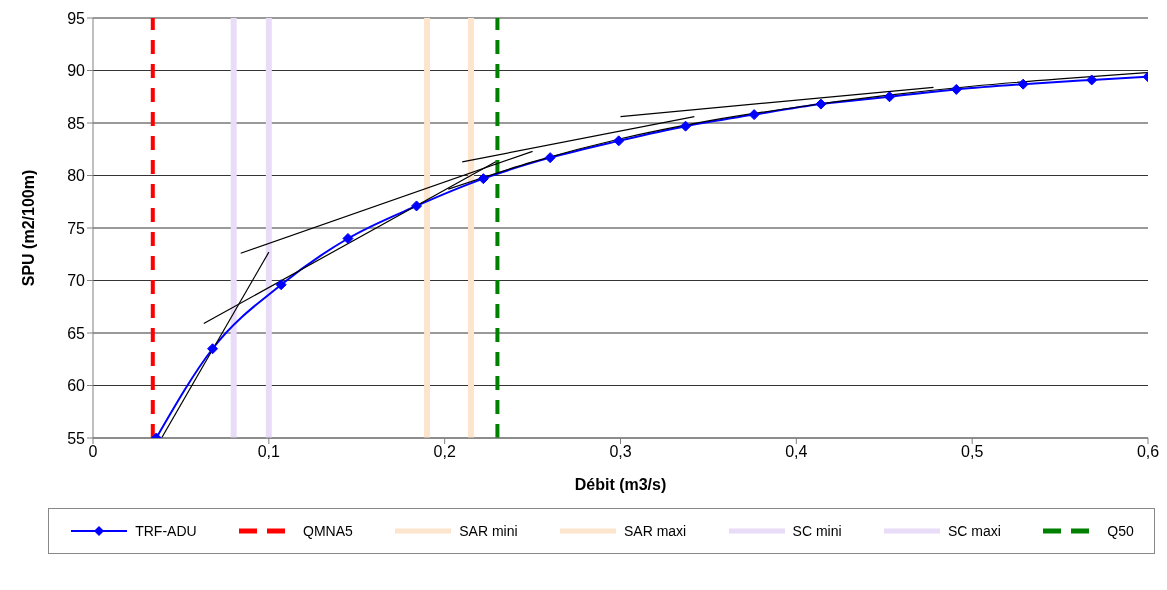 This screenshot has height=590, width=1167. I want to click on legend-label: SAR mini, so click(488, 531).